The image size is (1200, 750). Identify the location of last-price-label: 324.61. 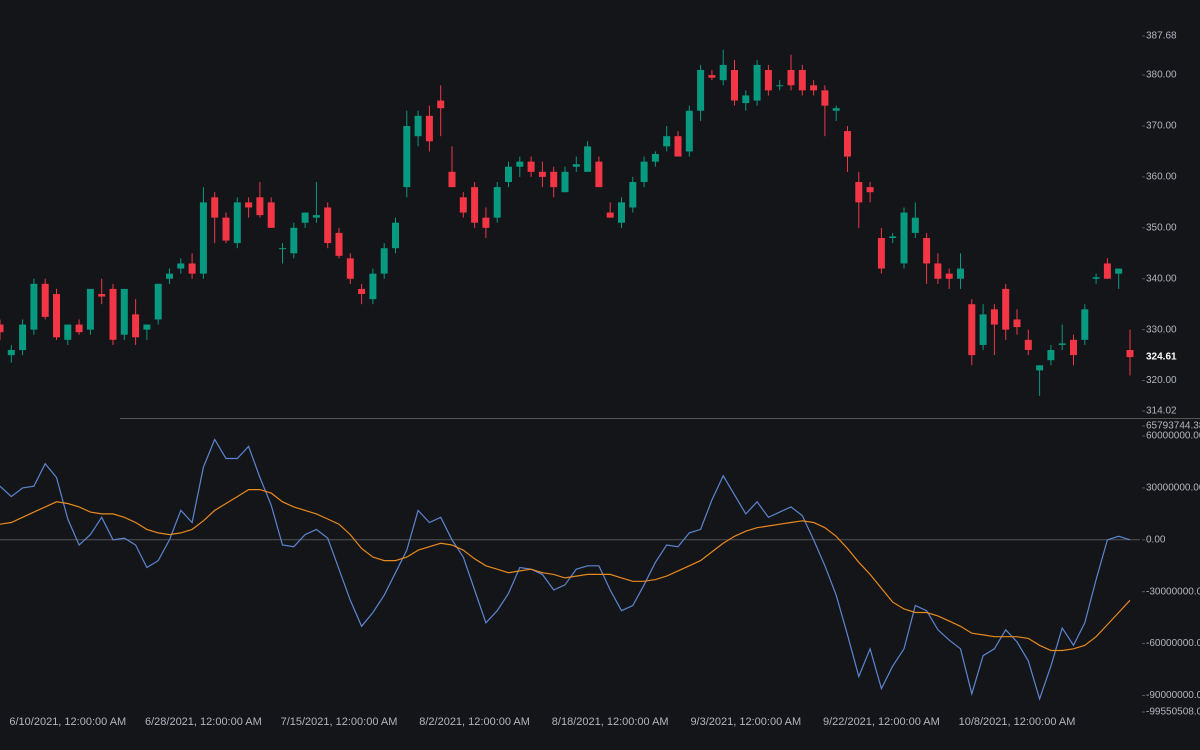
(1161, 357).